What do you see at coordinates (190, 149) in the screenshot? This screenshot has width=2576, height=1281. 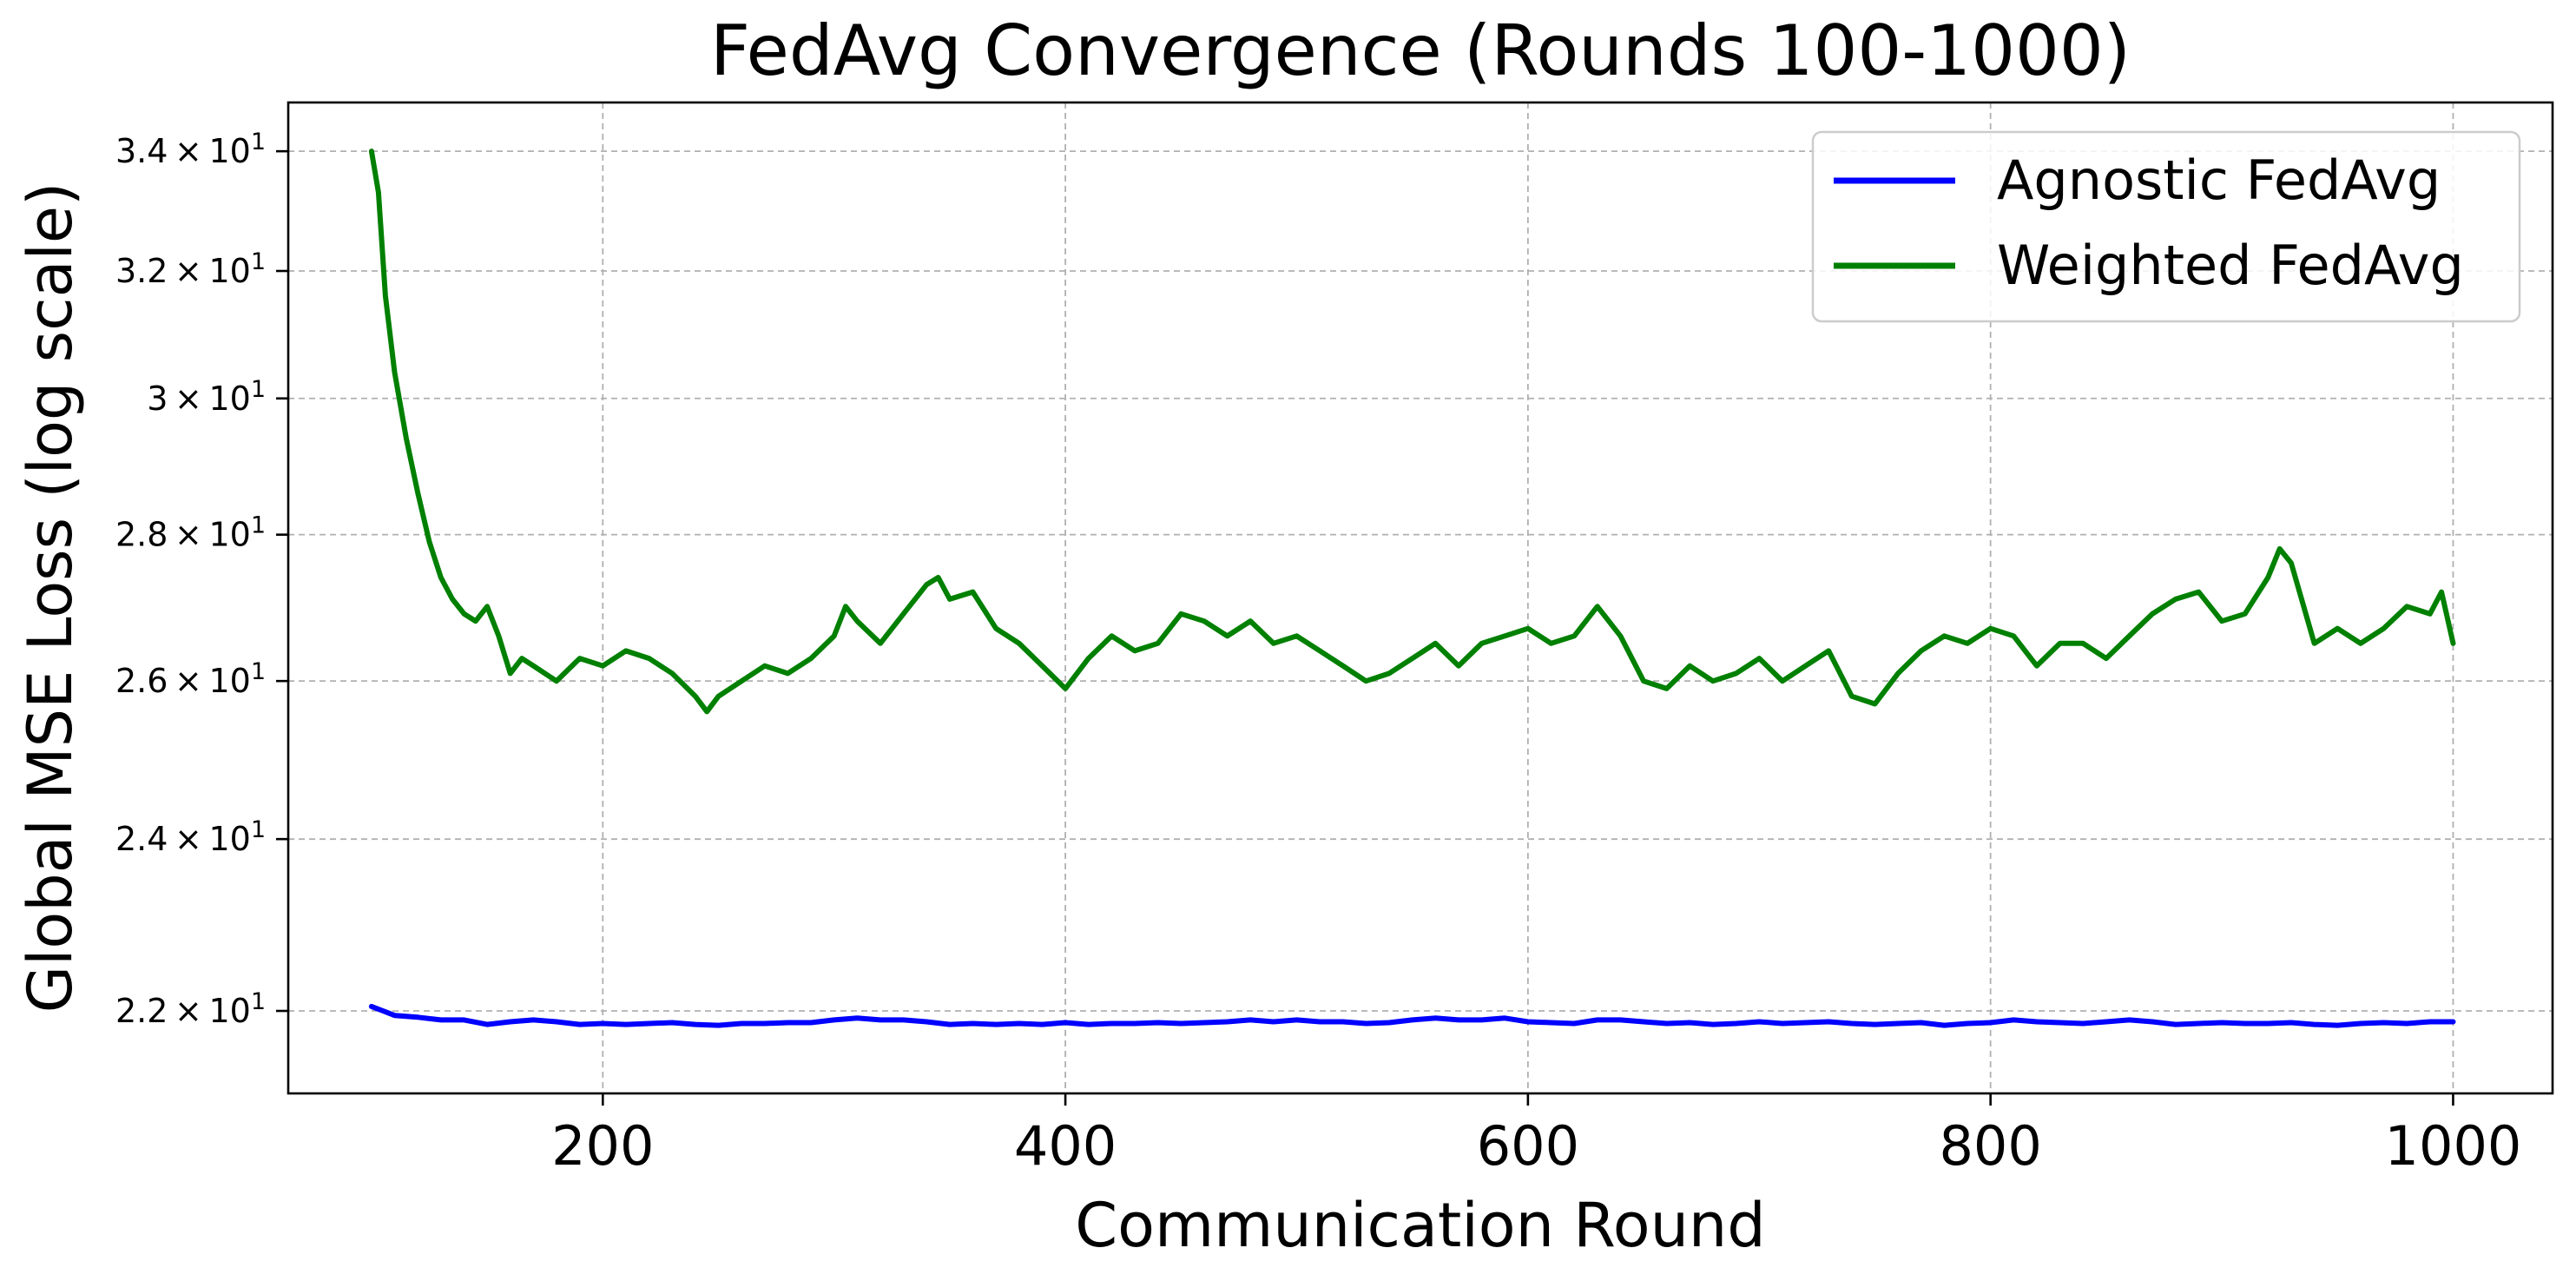 I see `y-tick-label: 3.4 × 10¹` at bounding box center [190, 149].